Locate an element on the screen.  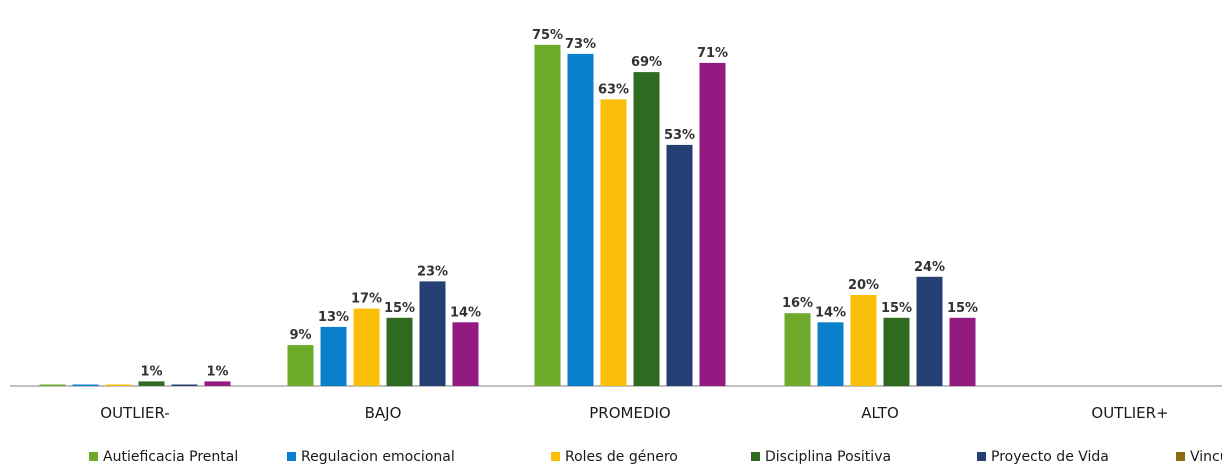
legend-item-autieficacia-prental: Autieficacia Prental is located at coordinates (163, 457).